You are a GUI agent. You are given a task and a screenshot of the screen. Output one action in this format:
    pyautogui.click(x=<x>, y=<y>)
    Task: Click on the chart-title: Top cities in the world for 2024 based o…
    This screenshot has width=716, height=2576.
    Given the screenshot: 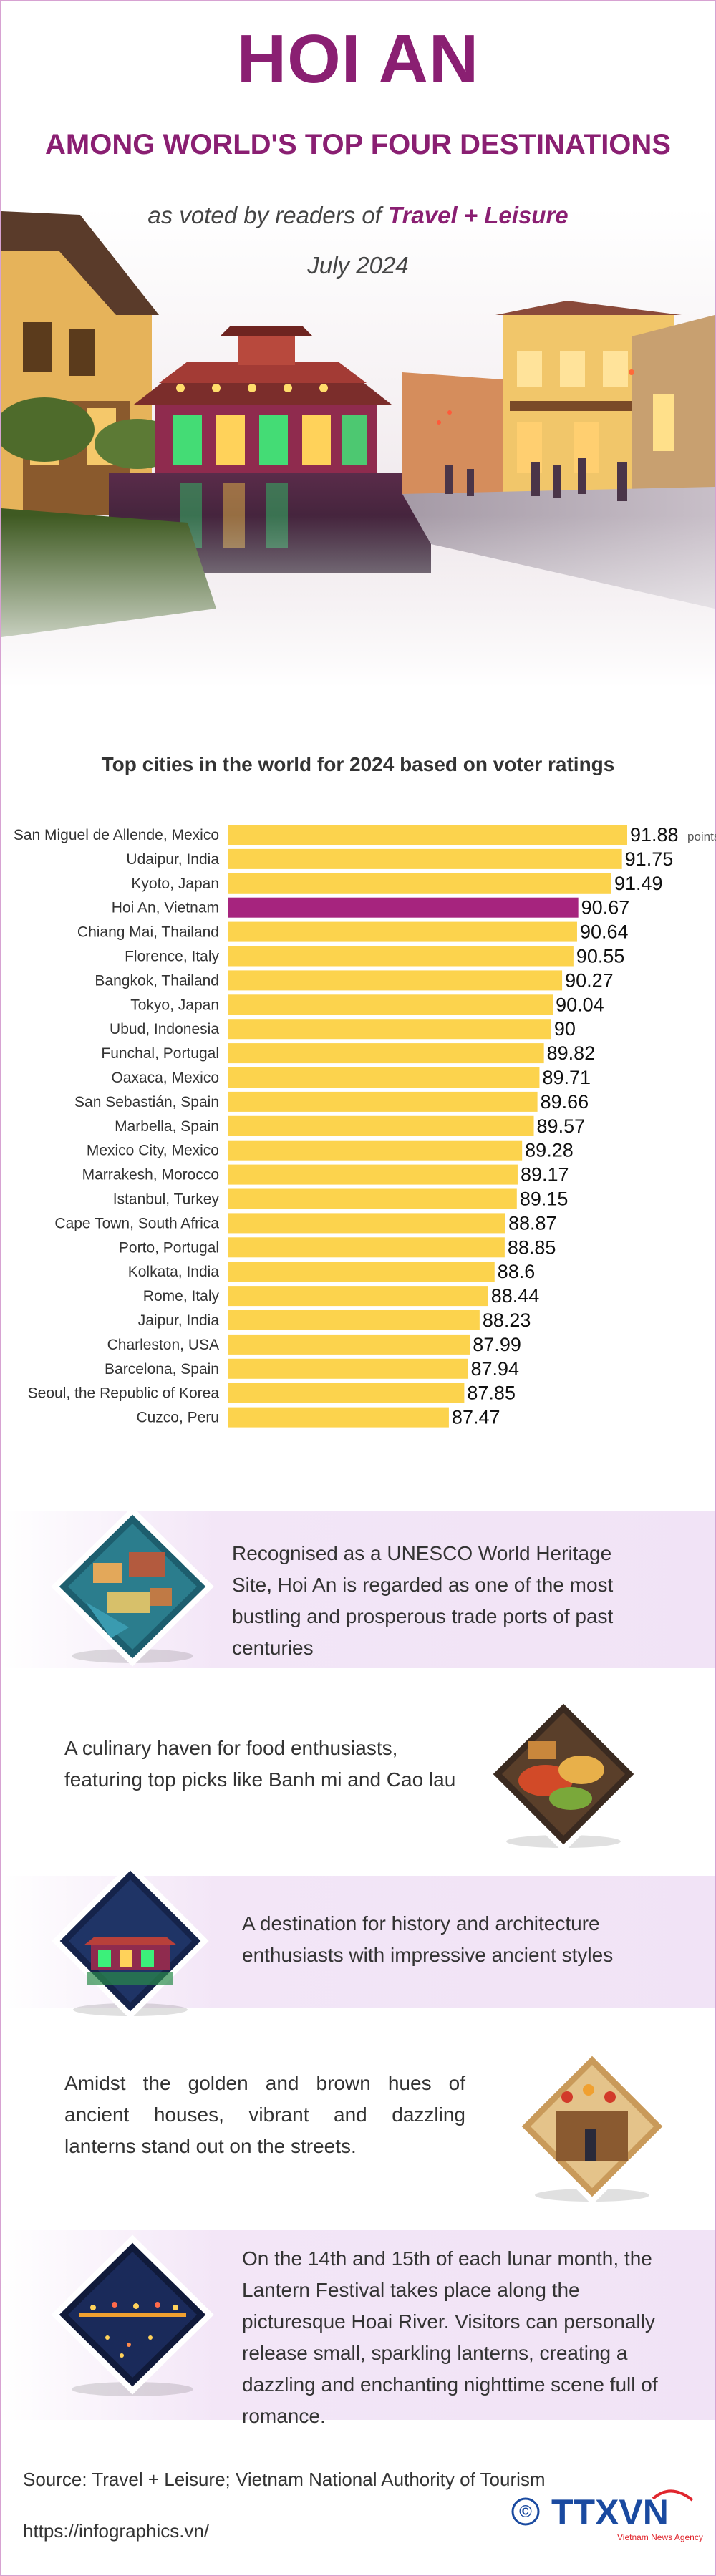 What is the action you would take?
    pyautogui.click(x=358, y=764)
    